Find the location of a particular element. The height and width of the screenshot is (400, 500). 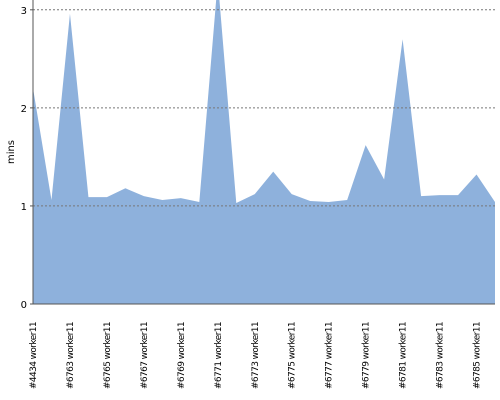

y-tick-label: 0 is located at coordinates (24, 305).